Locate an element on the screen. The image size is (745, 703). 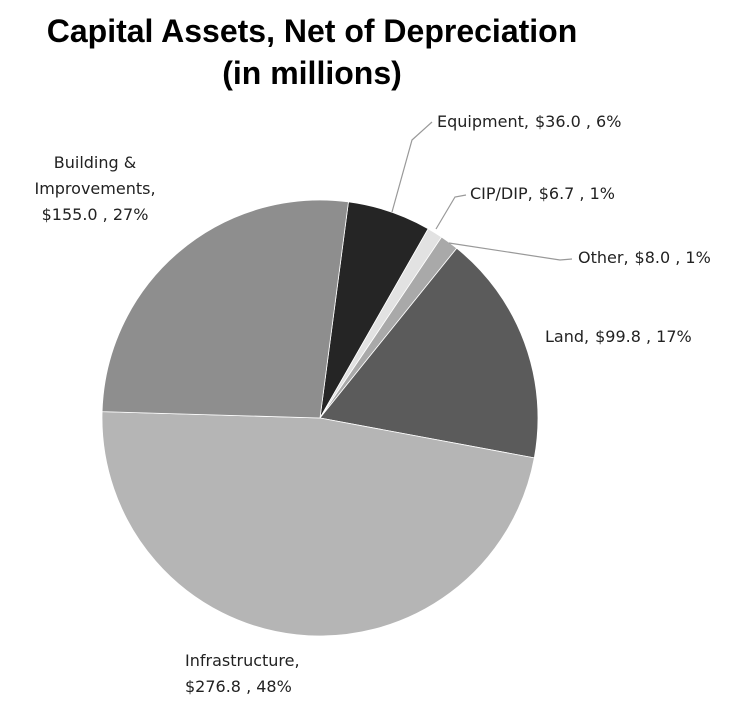
data-label: Building & Improvements, $155.0 , 27% is located at coordinates (95, 189).